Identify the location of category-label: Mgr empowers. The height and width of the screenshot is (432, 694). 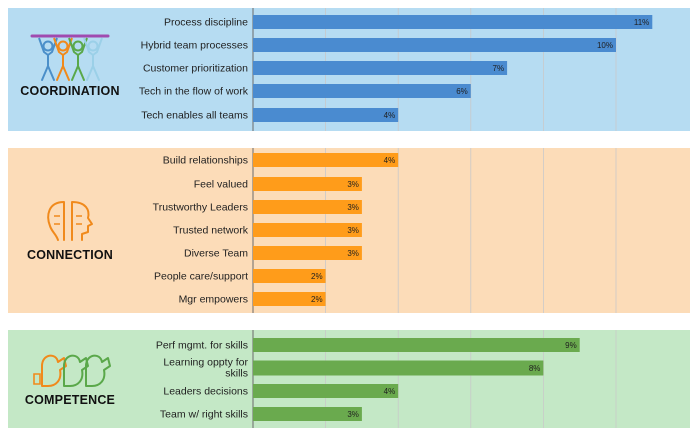
(213, 300).